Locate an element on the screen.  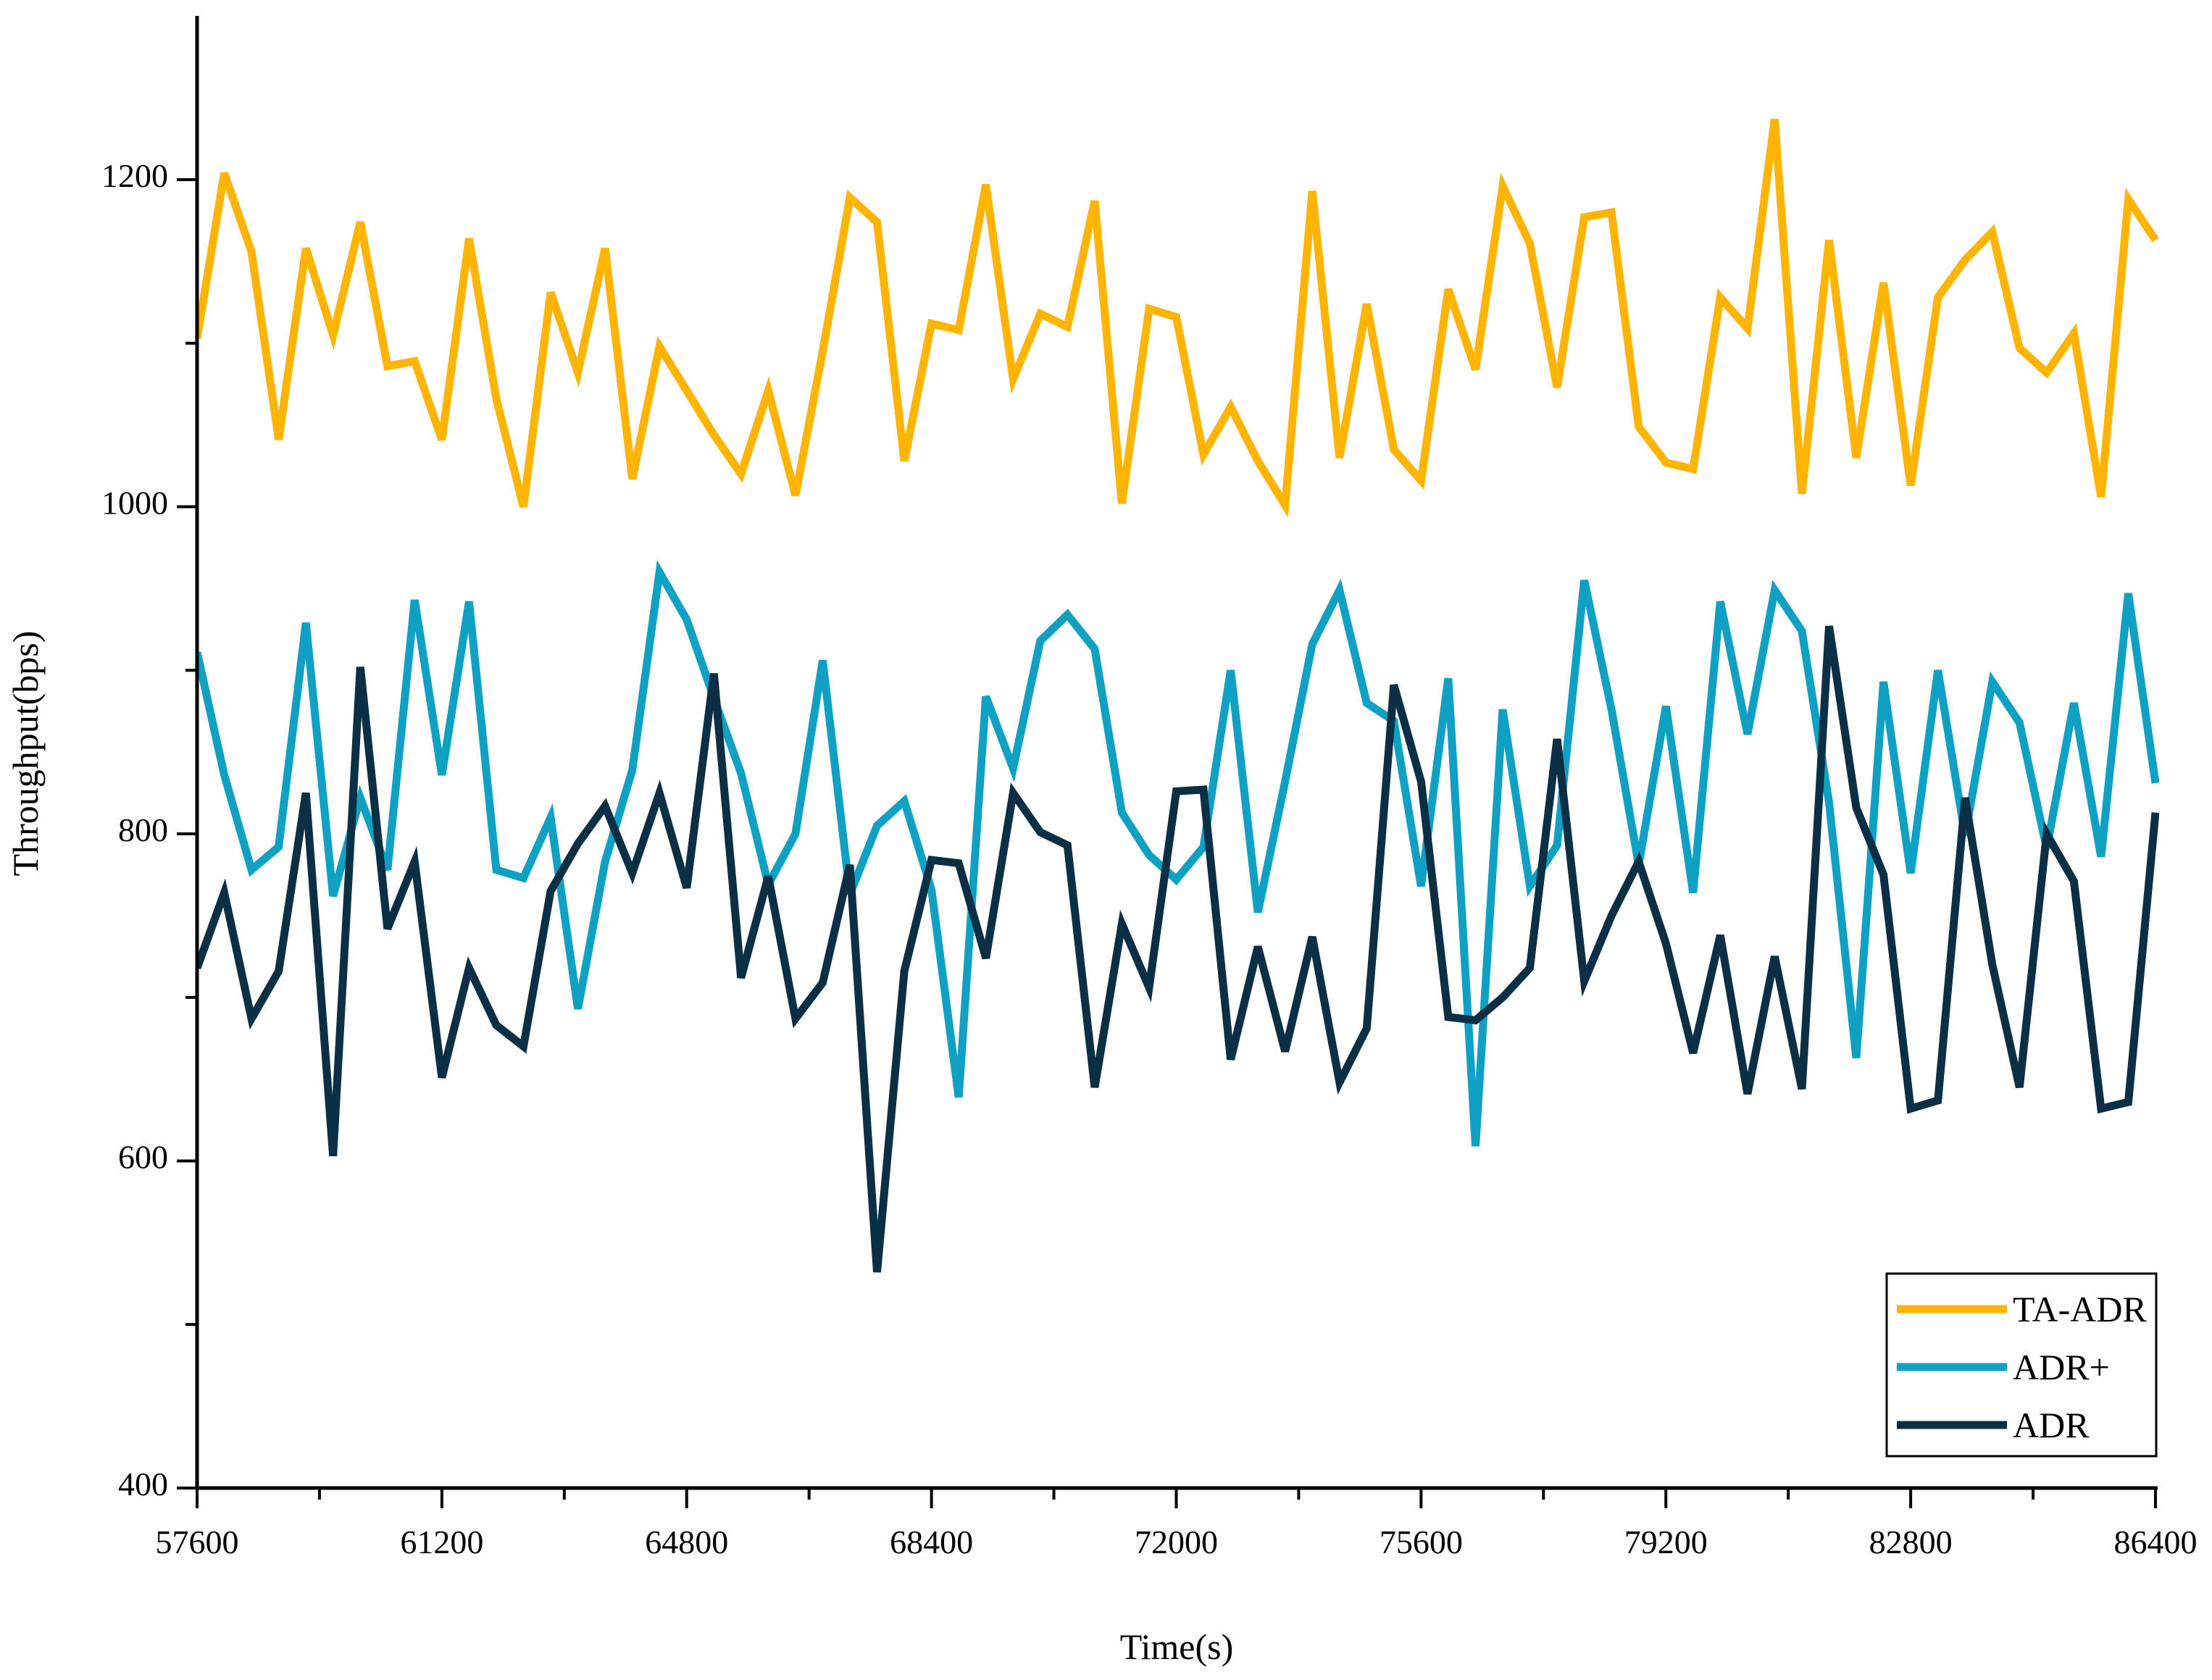
legend-item-ta-adr: TA-ADR is located at coordinates (2023, 1309).